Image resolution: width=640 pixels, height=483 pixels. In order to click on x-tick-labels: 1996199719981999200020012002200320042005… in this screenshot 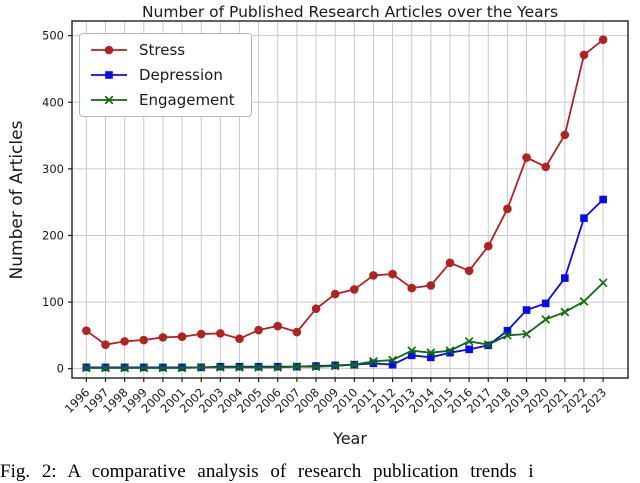, I will do `click(335, 400)`.